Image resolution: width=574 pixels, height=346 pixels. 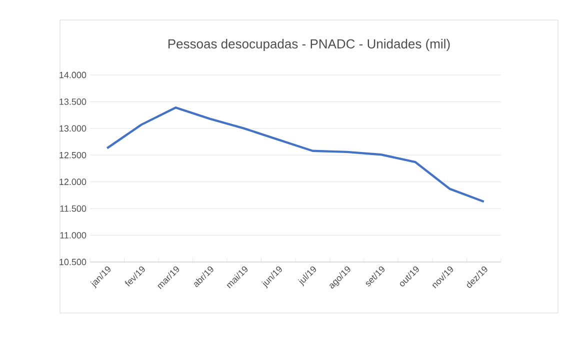 What do you see at coordinates (73, 75) in the screenshot?
I see `y-tick-label: 14.000` at bounding box center [73, 75].